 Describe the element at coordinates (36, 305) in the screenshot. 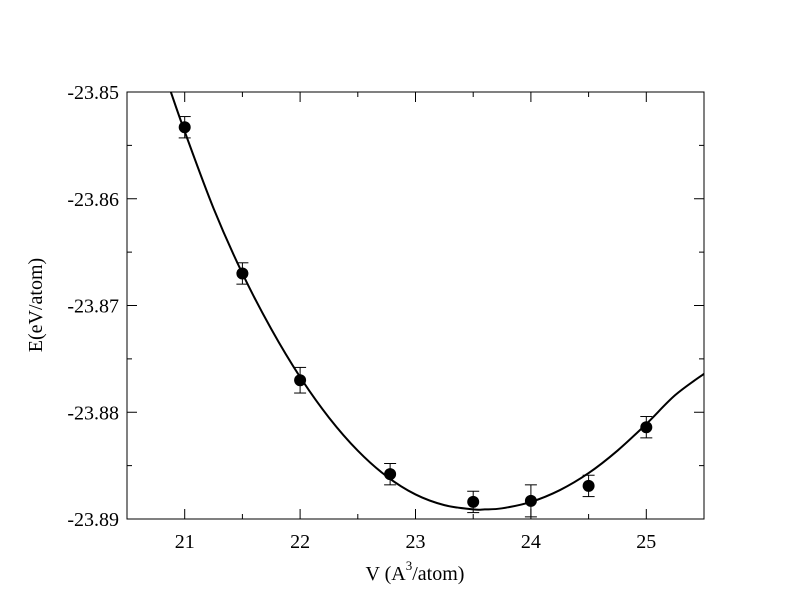

I see `y-axis-label: E(eV/atom)` at that location.